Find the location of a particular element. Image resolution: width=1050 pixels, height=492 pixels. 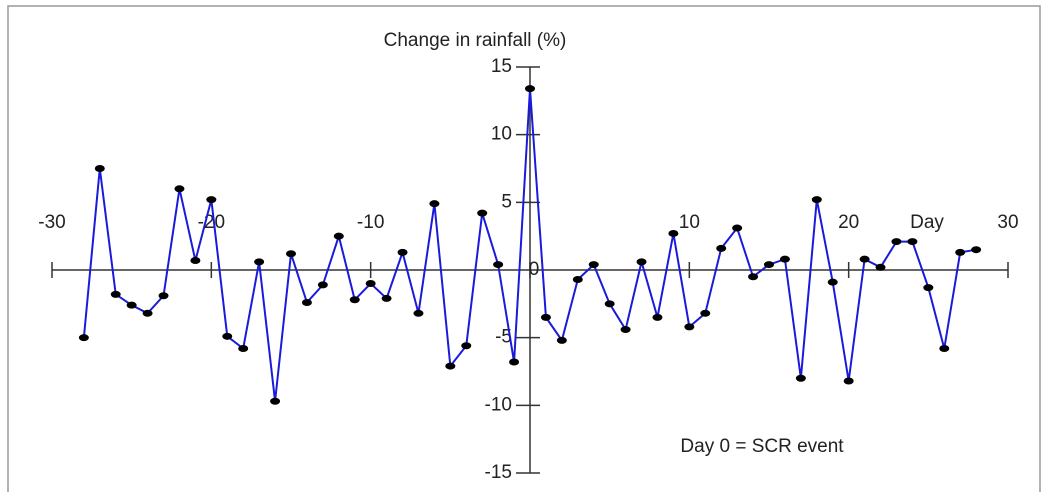

x-tick-label: -20 is located at coordinates (211, 222).